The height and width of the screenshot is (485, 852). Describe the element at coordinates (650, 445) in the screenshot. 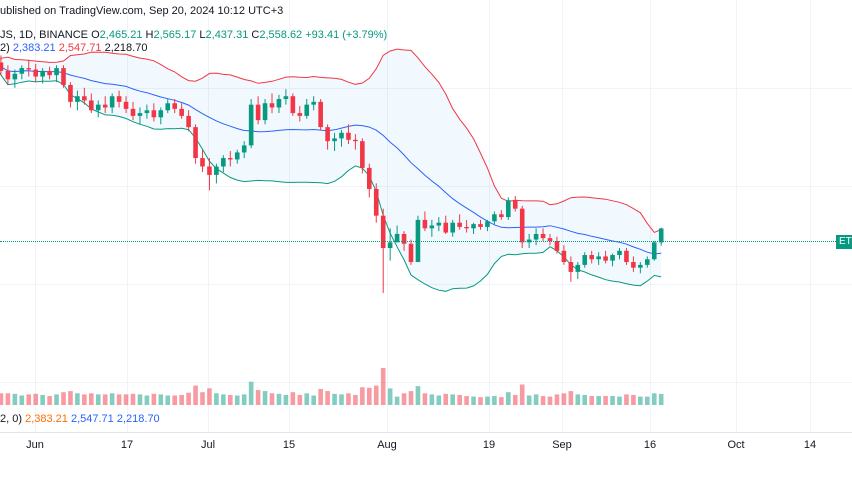

I see `x-tick-label: 16` at that location.